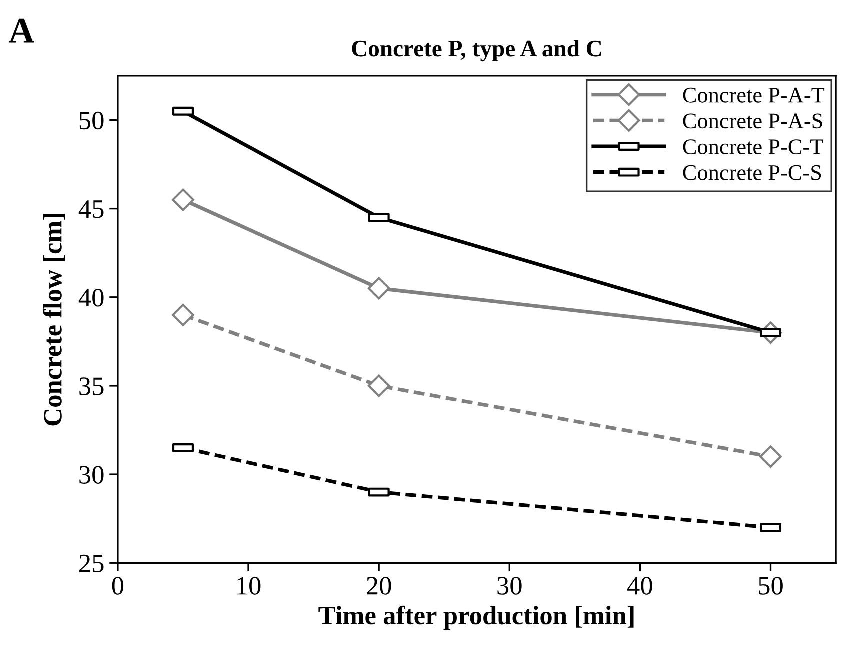 The image size is (861, 672). Describe the element at coordinates (510, 586) in the screenshot. I see `x-tick-label: 30` at that location.